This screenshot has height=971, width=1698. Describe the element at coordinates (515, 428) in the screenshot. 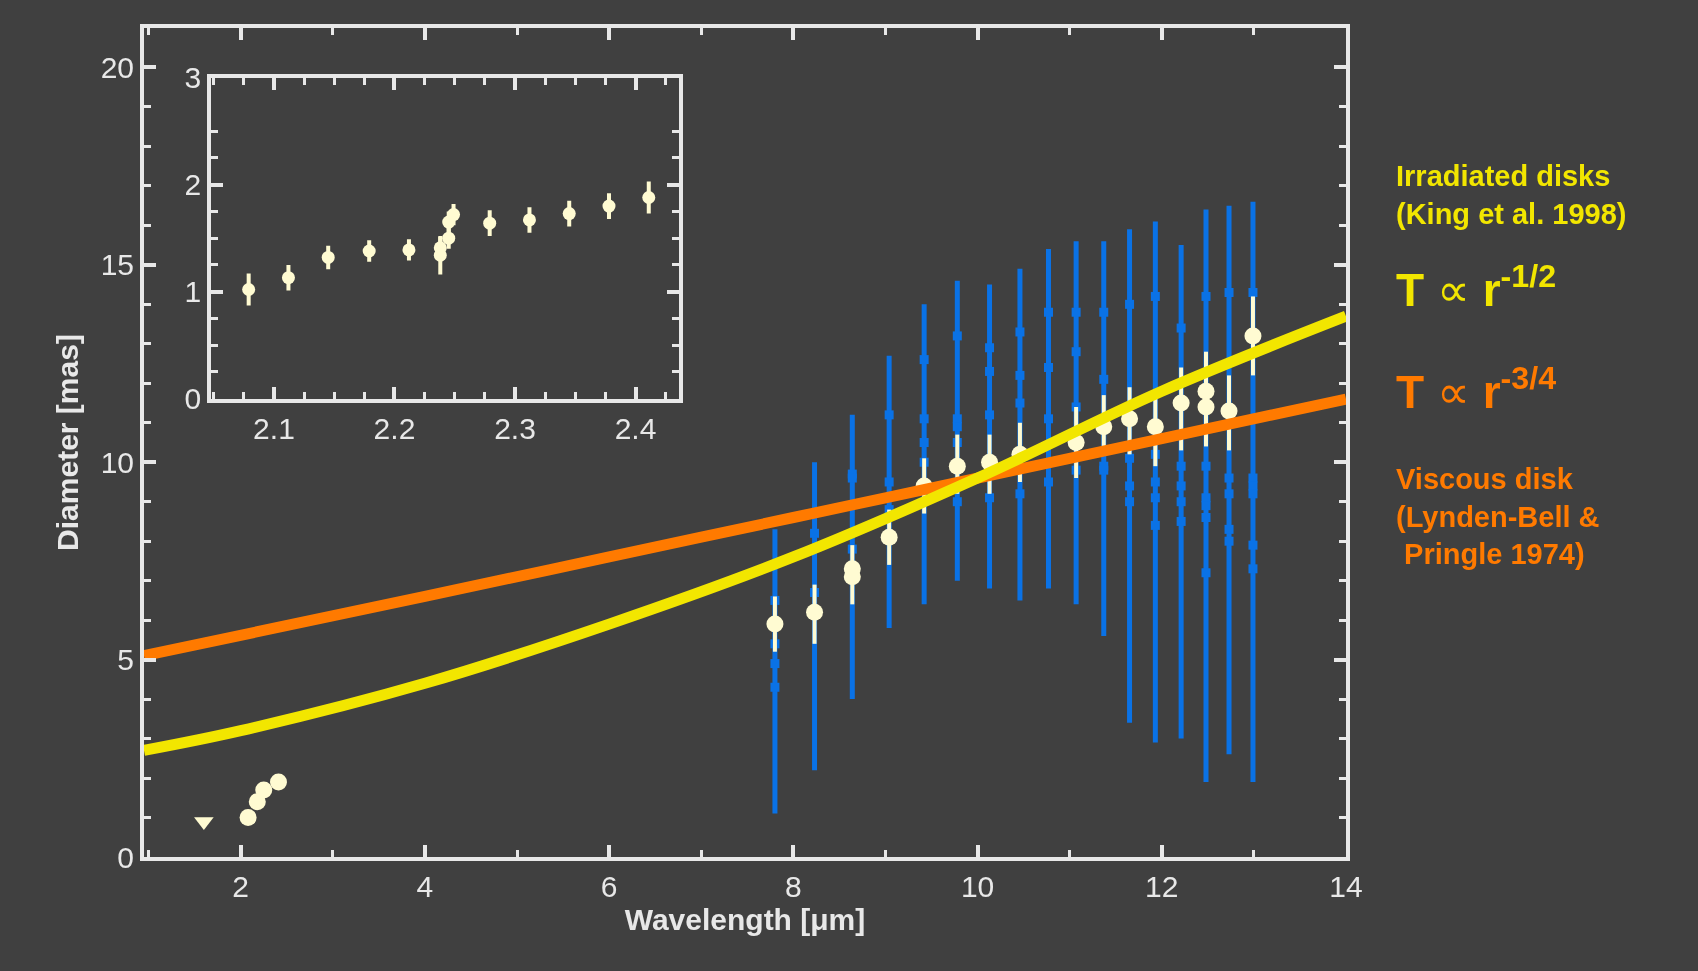

I see `x-tick-label: 2.3` at that location.